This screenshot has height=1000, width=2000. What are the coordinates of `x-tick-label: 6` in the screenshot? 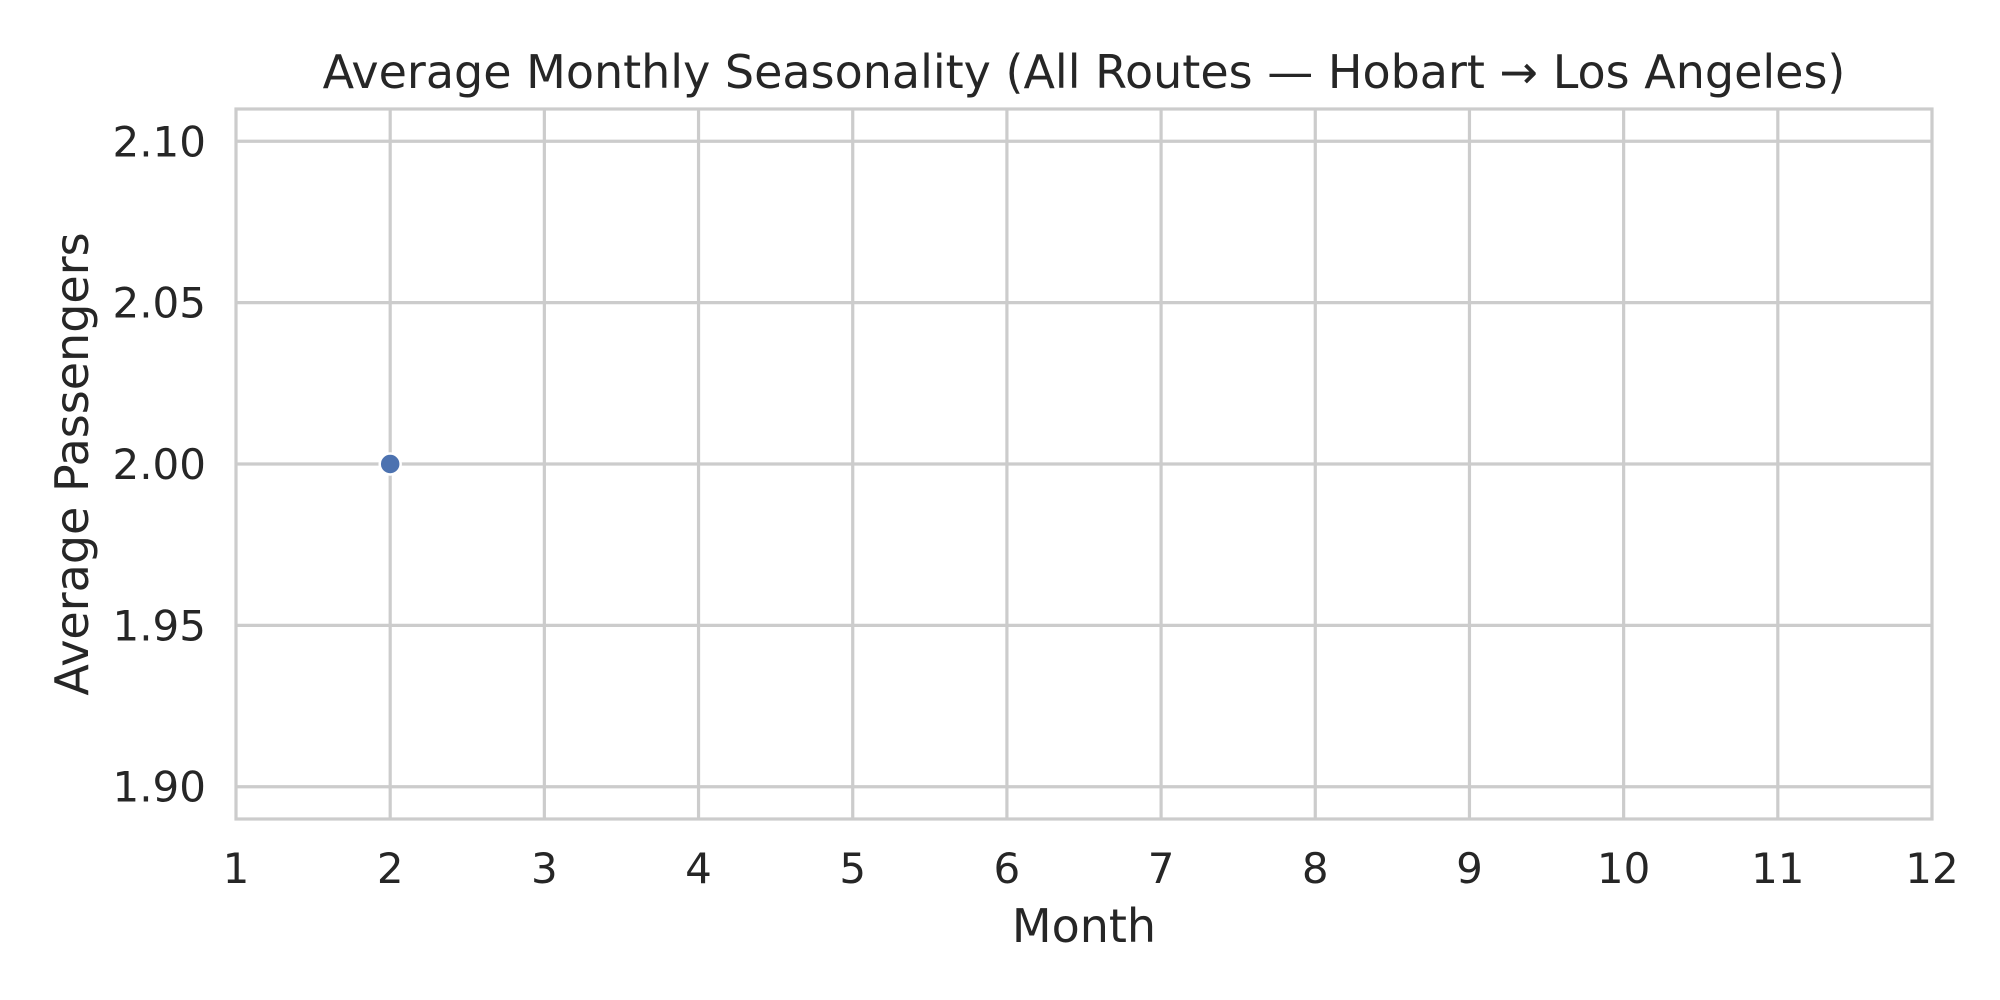 It's located at (1007, 868).